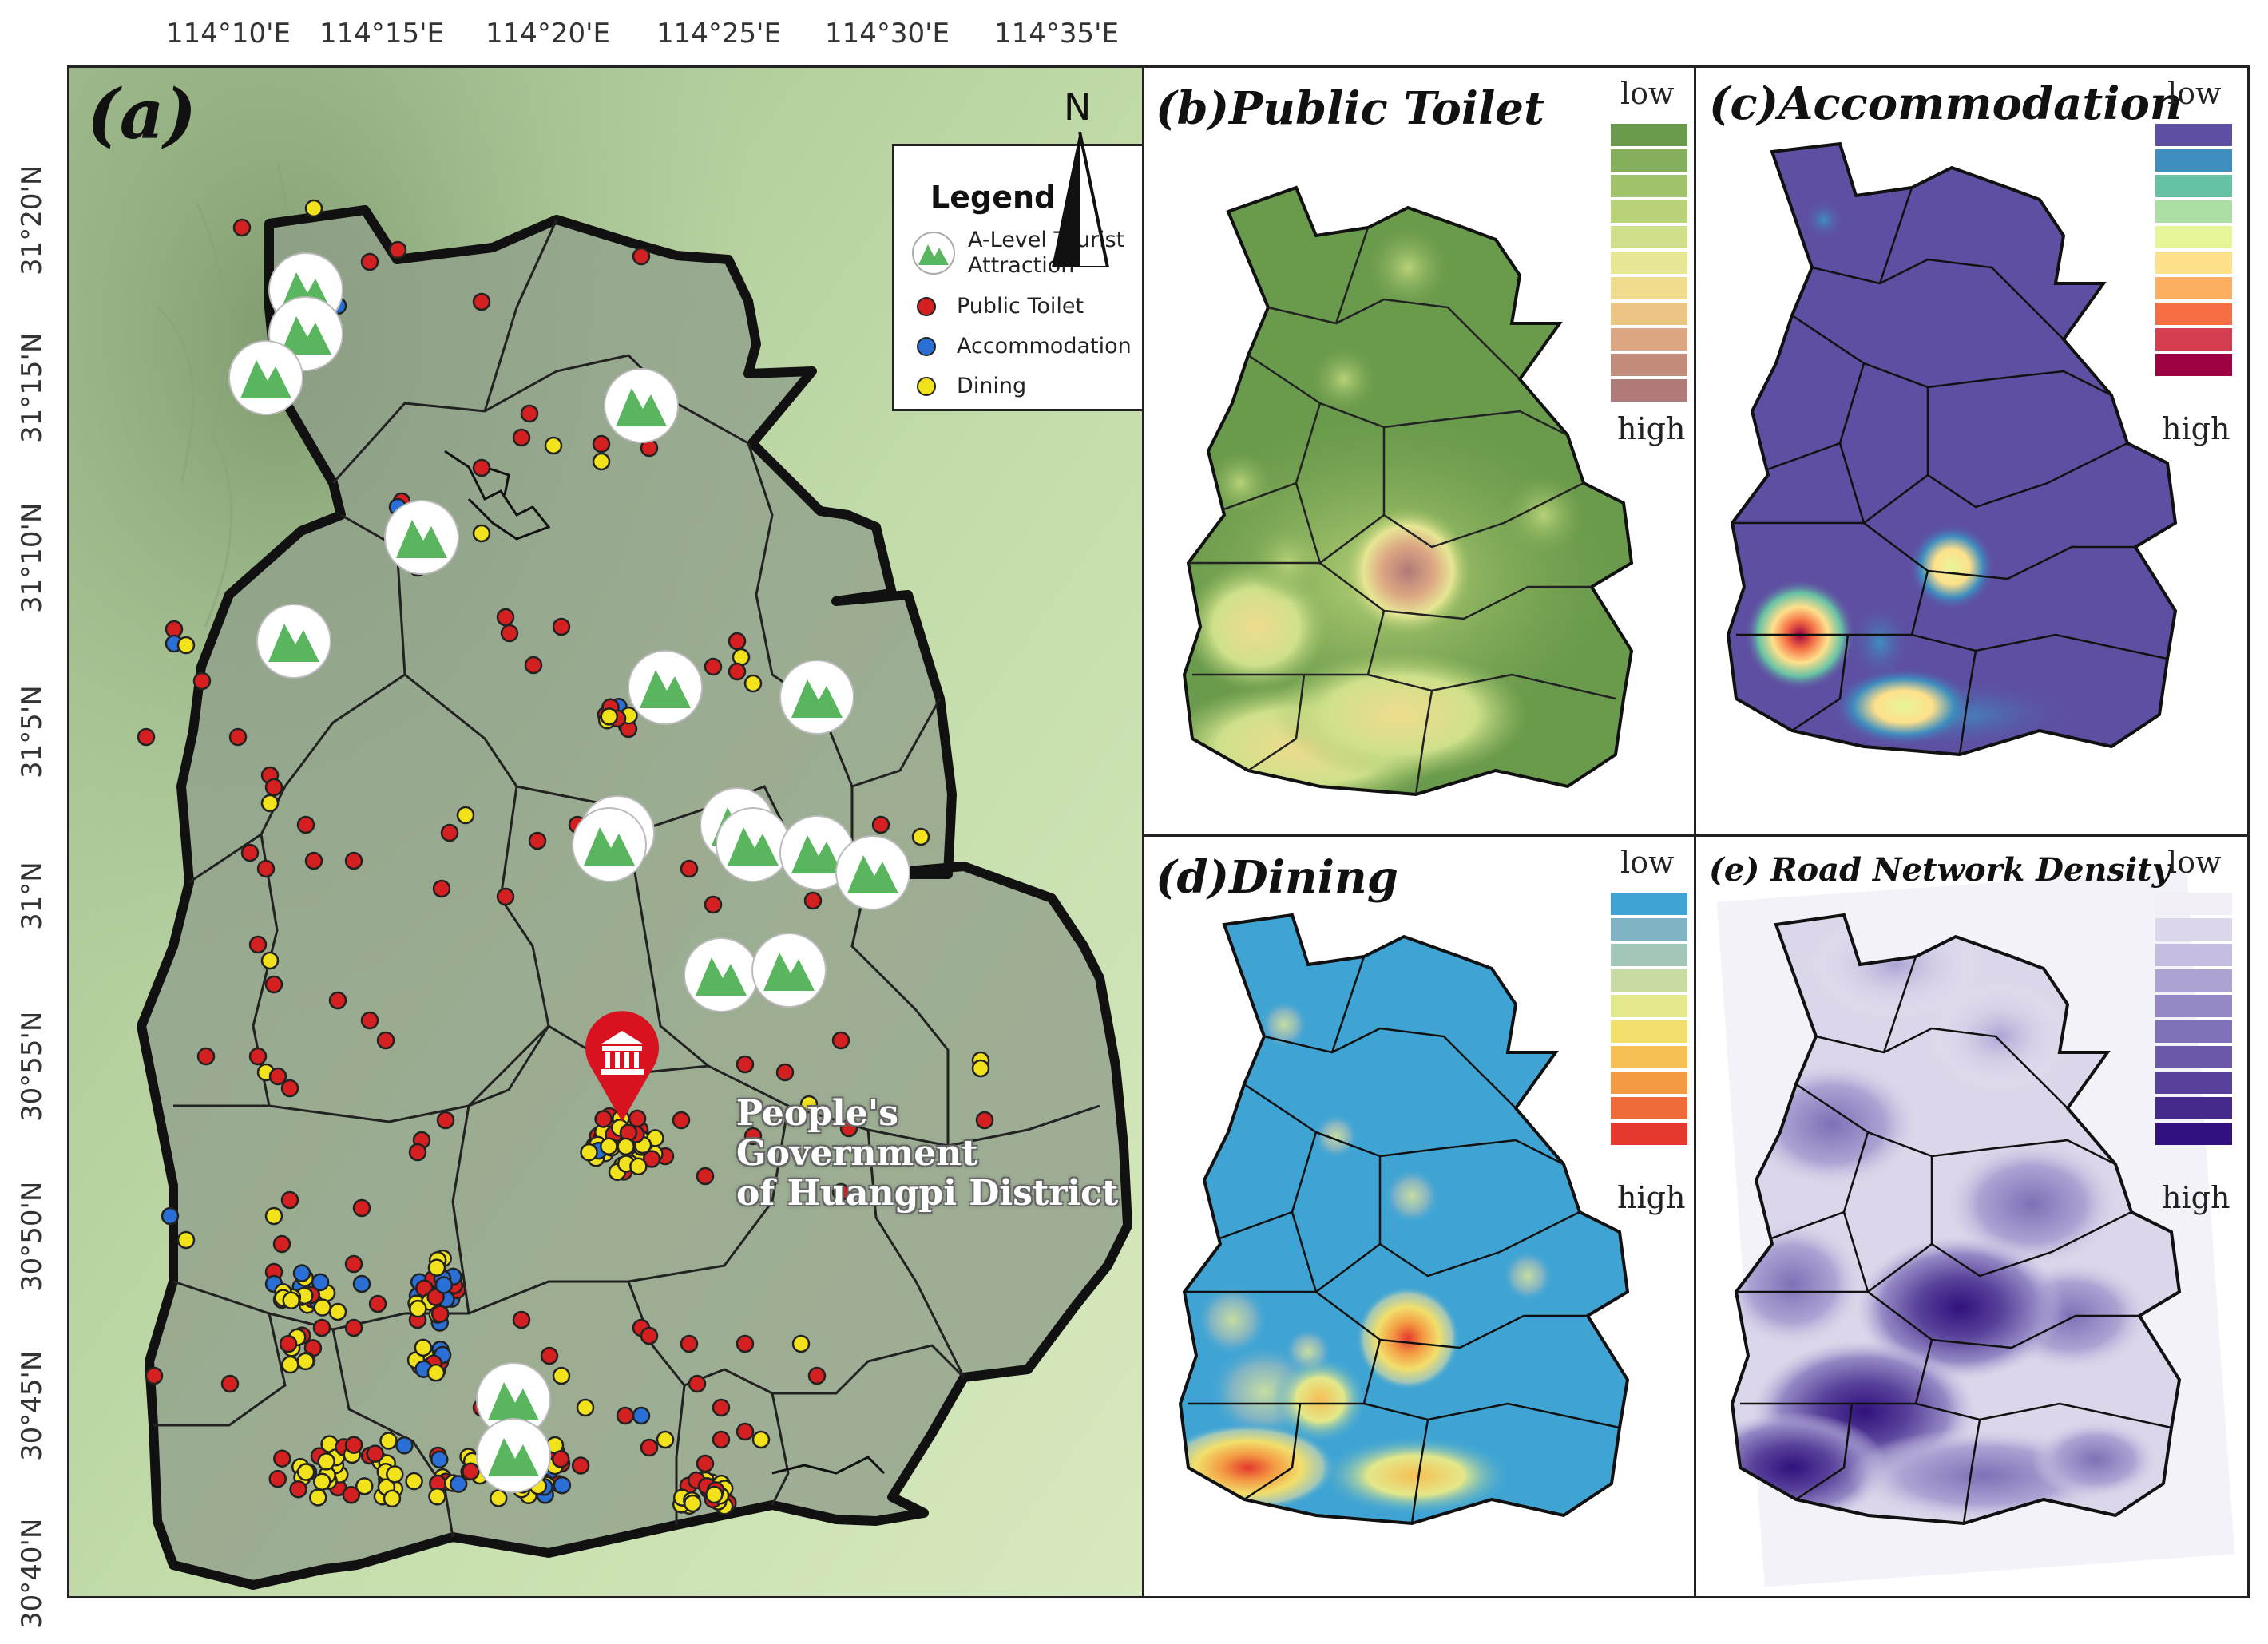  I want to click on panel-b-title: (b)Public Toilet, so click(1350, 108).